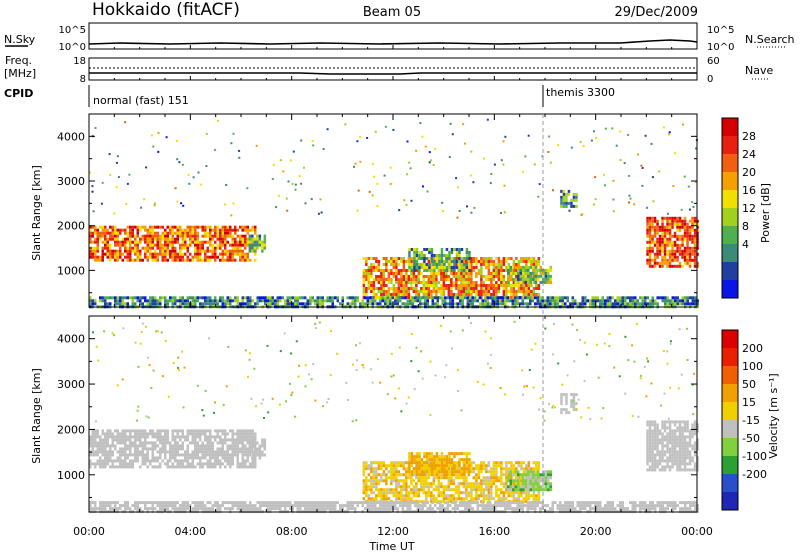 The height and width of the screenshot is (554, 800). I want to click on x-axis-label: Time UT, so click(391, 546).